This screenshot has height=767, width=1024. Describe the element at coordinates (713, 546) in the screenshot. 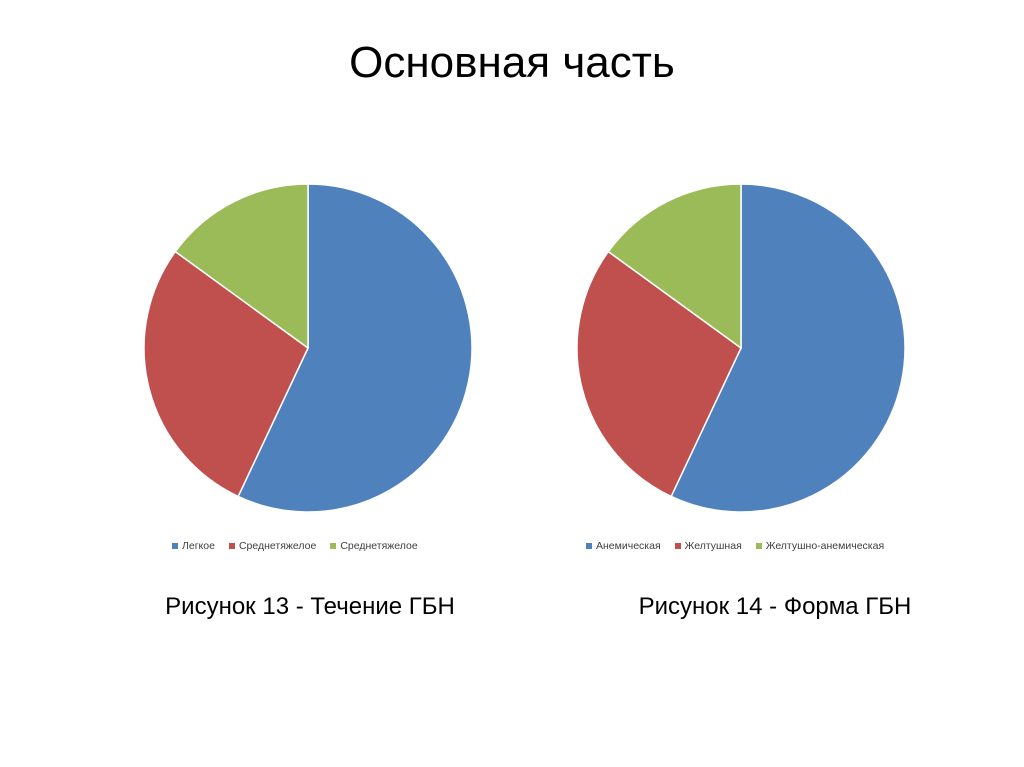

I see `legend-label: Желтушная` at that location.